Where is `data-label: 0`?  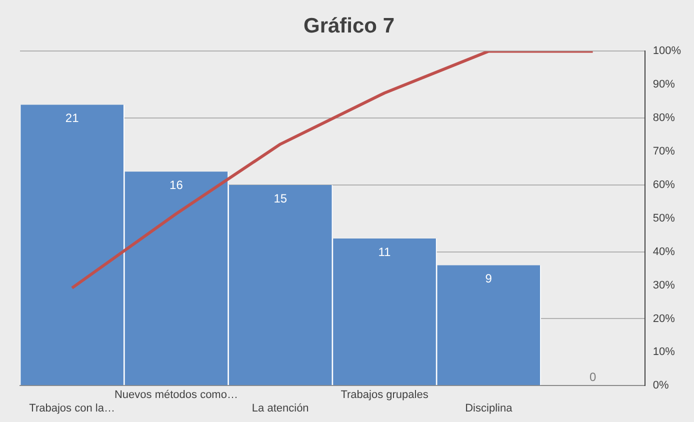
data-label: 0 is located at coordinates (592, 377).